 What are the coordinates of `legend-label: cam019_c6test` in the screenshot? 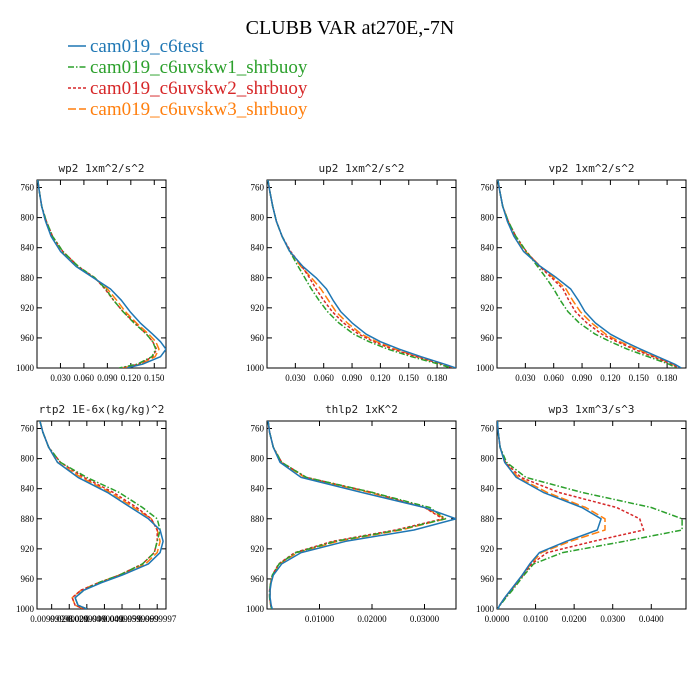 It's located at (147, 46).